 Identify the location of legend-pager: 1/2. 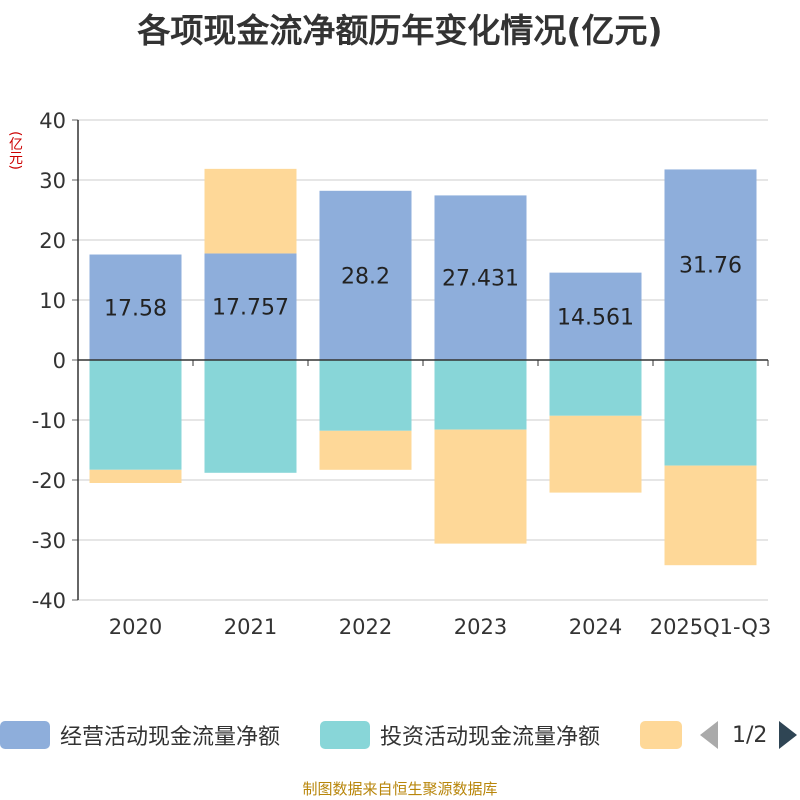
(749, 735).